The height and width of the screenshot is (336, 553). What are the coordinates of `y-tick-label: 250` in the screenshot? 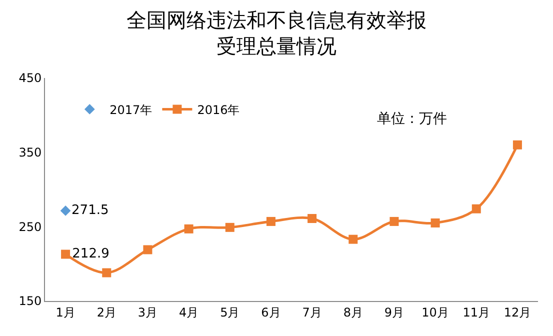 It's located at (30, 227).